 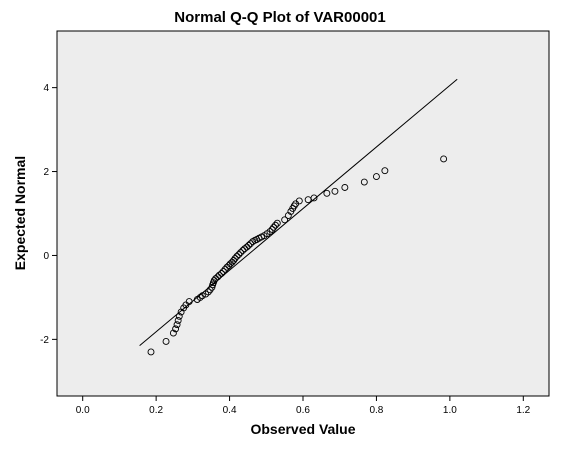 What do you see at coordinates (44, 340) in the screenshot?
I see `y-tick-label: -2` at bounding box center [44, 340].